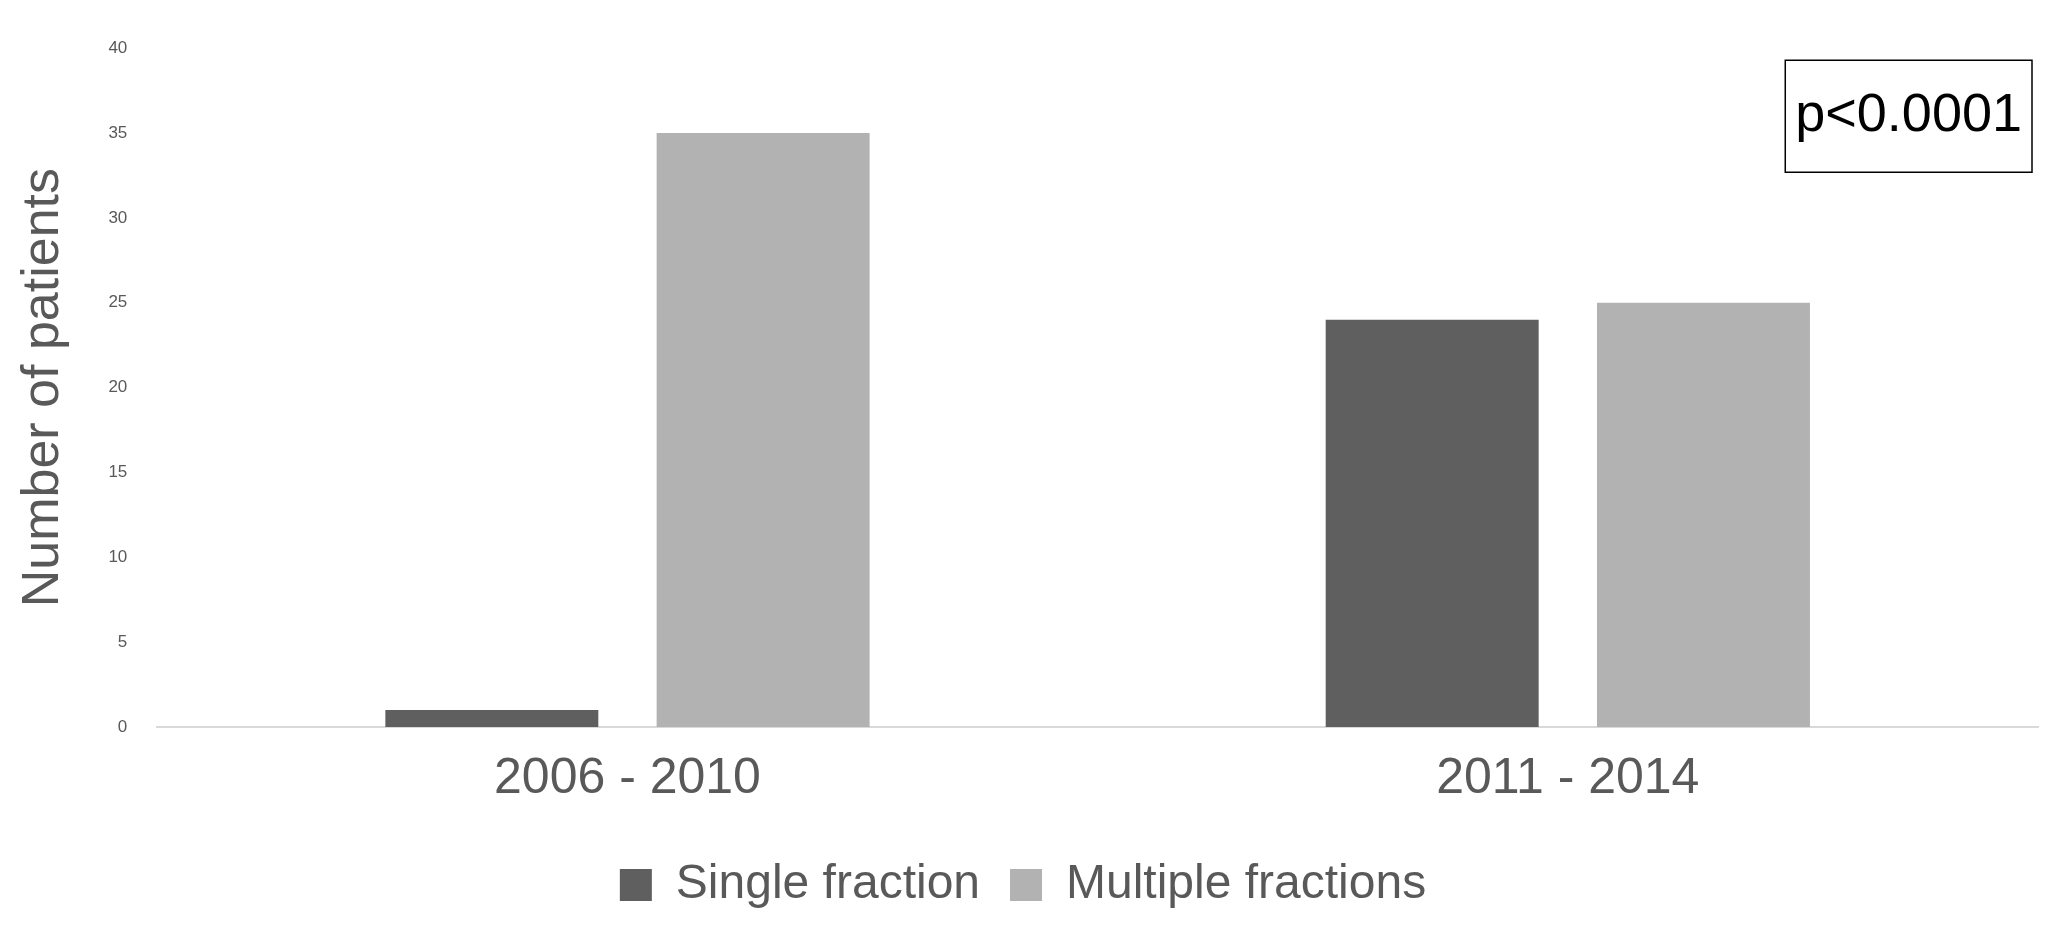  I want to click on y-tick-label: 0, so click(122, 726).